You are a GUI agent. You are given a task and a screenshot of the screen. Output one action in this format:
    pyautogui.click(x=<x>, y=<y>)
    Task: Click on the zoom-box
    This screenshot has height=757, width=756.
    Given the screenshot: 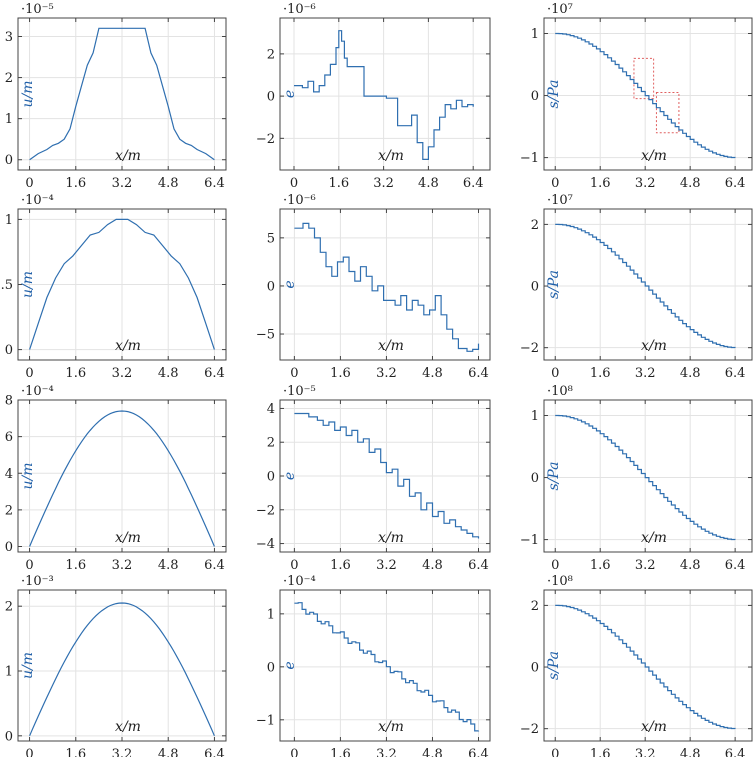 What is the action you would take?
    pyautogui.click(x=667, y=112)
    